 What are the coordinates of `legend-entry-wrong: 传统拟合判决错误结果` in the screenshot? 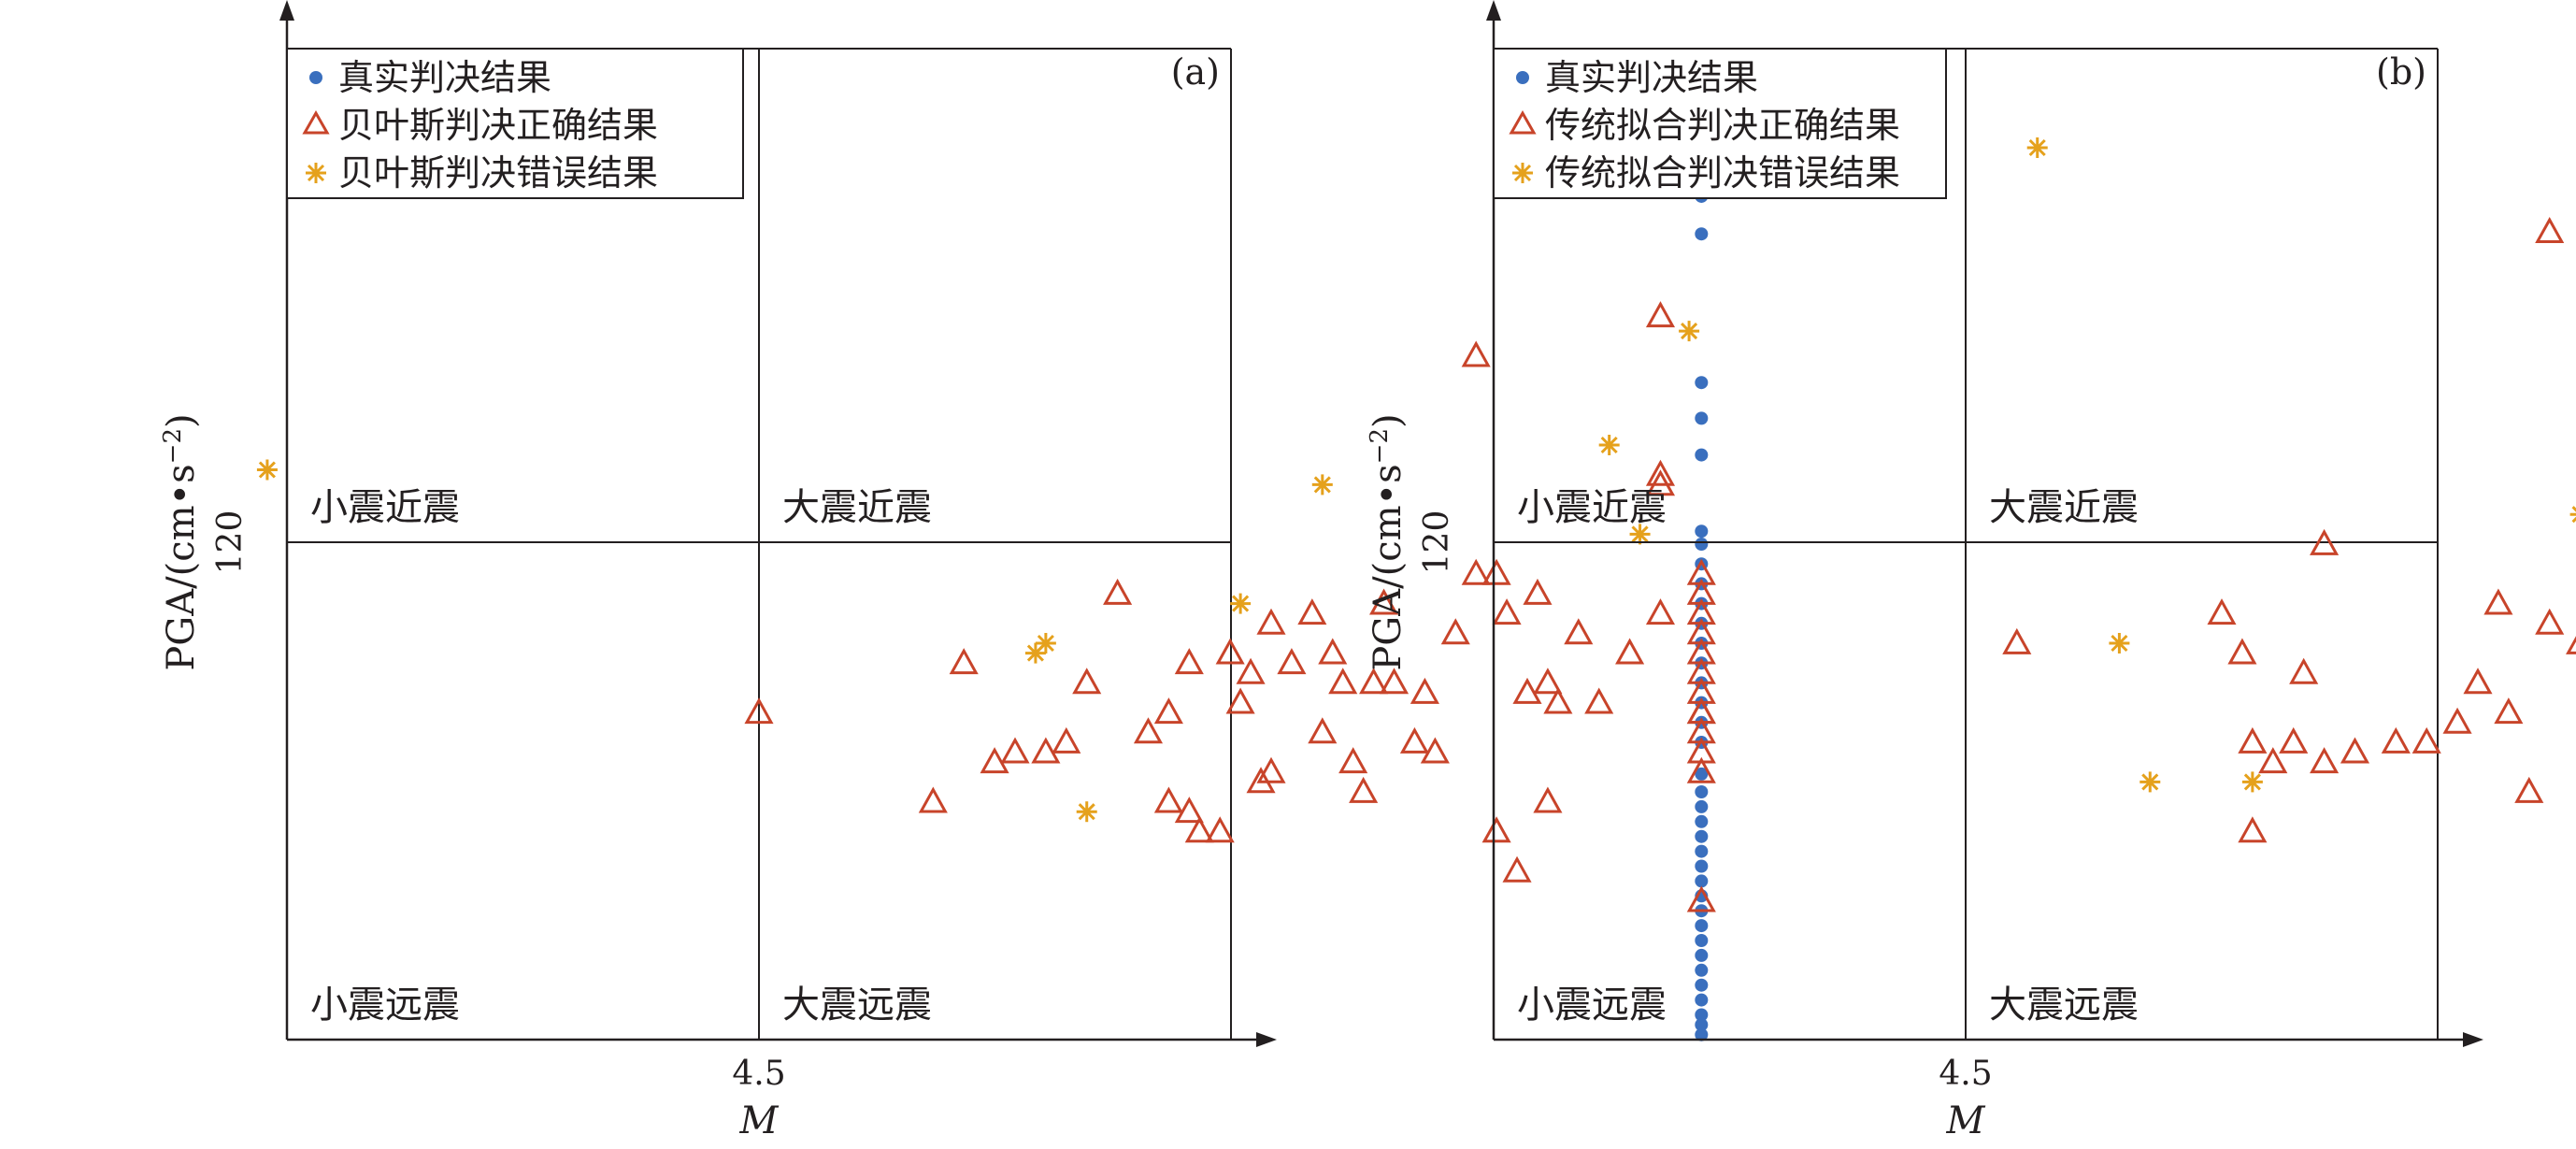 It's located at (1706, 173).